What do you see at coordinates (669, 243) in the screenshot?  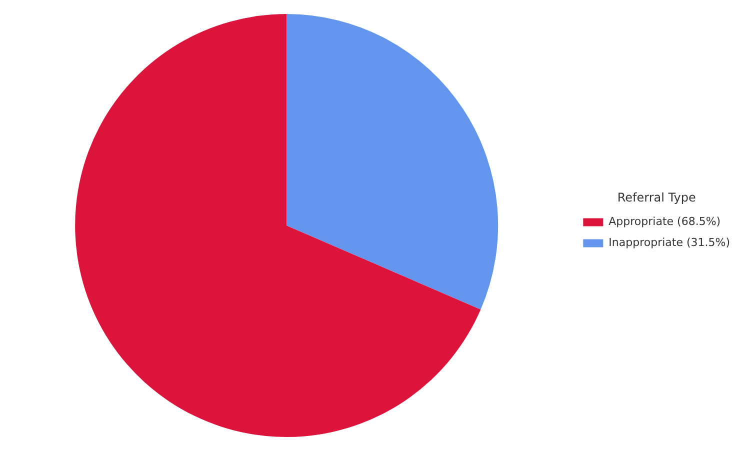 I see `legend-label: Inappropriate (31.5%)` at bounding box center [669, 243].